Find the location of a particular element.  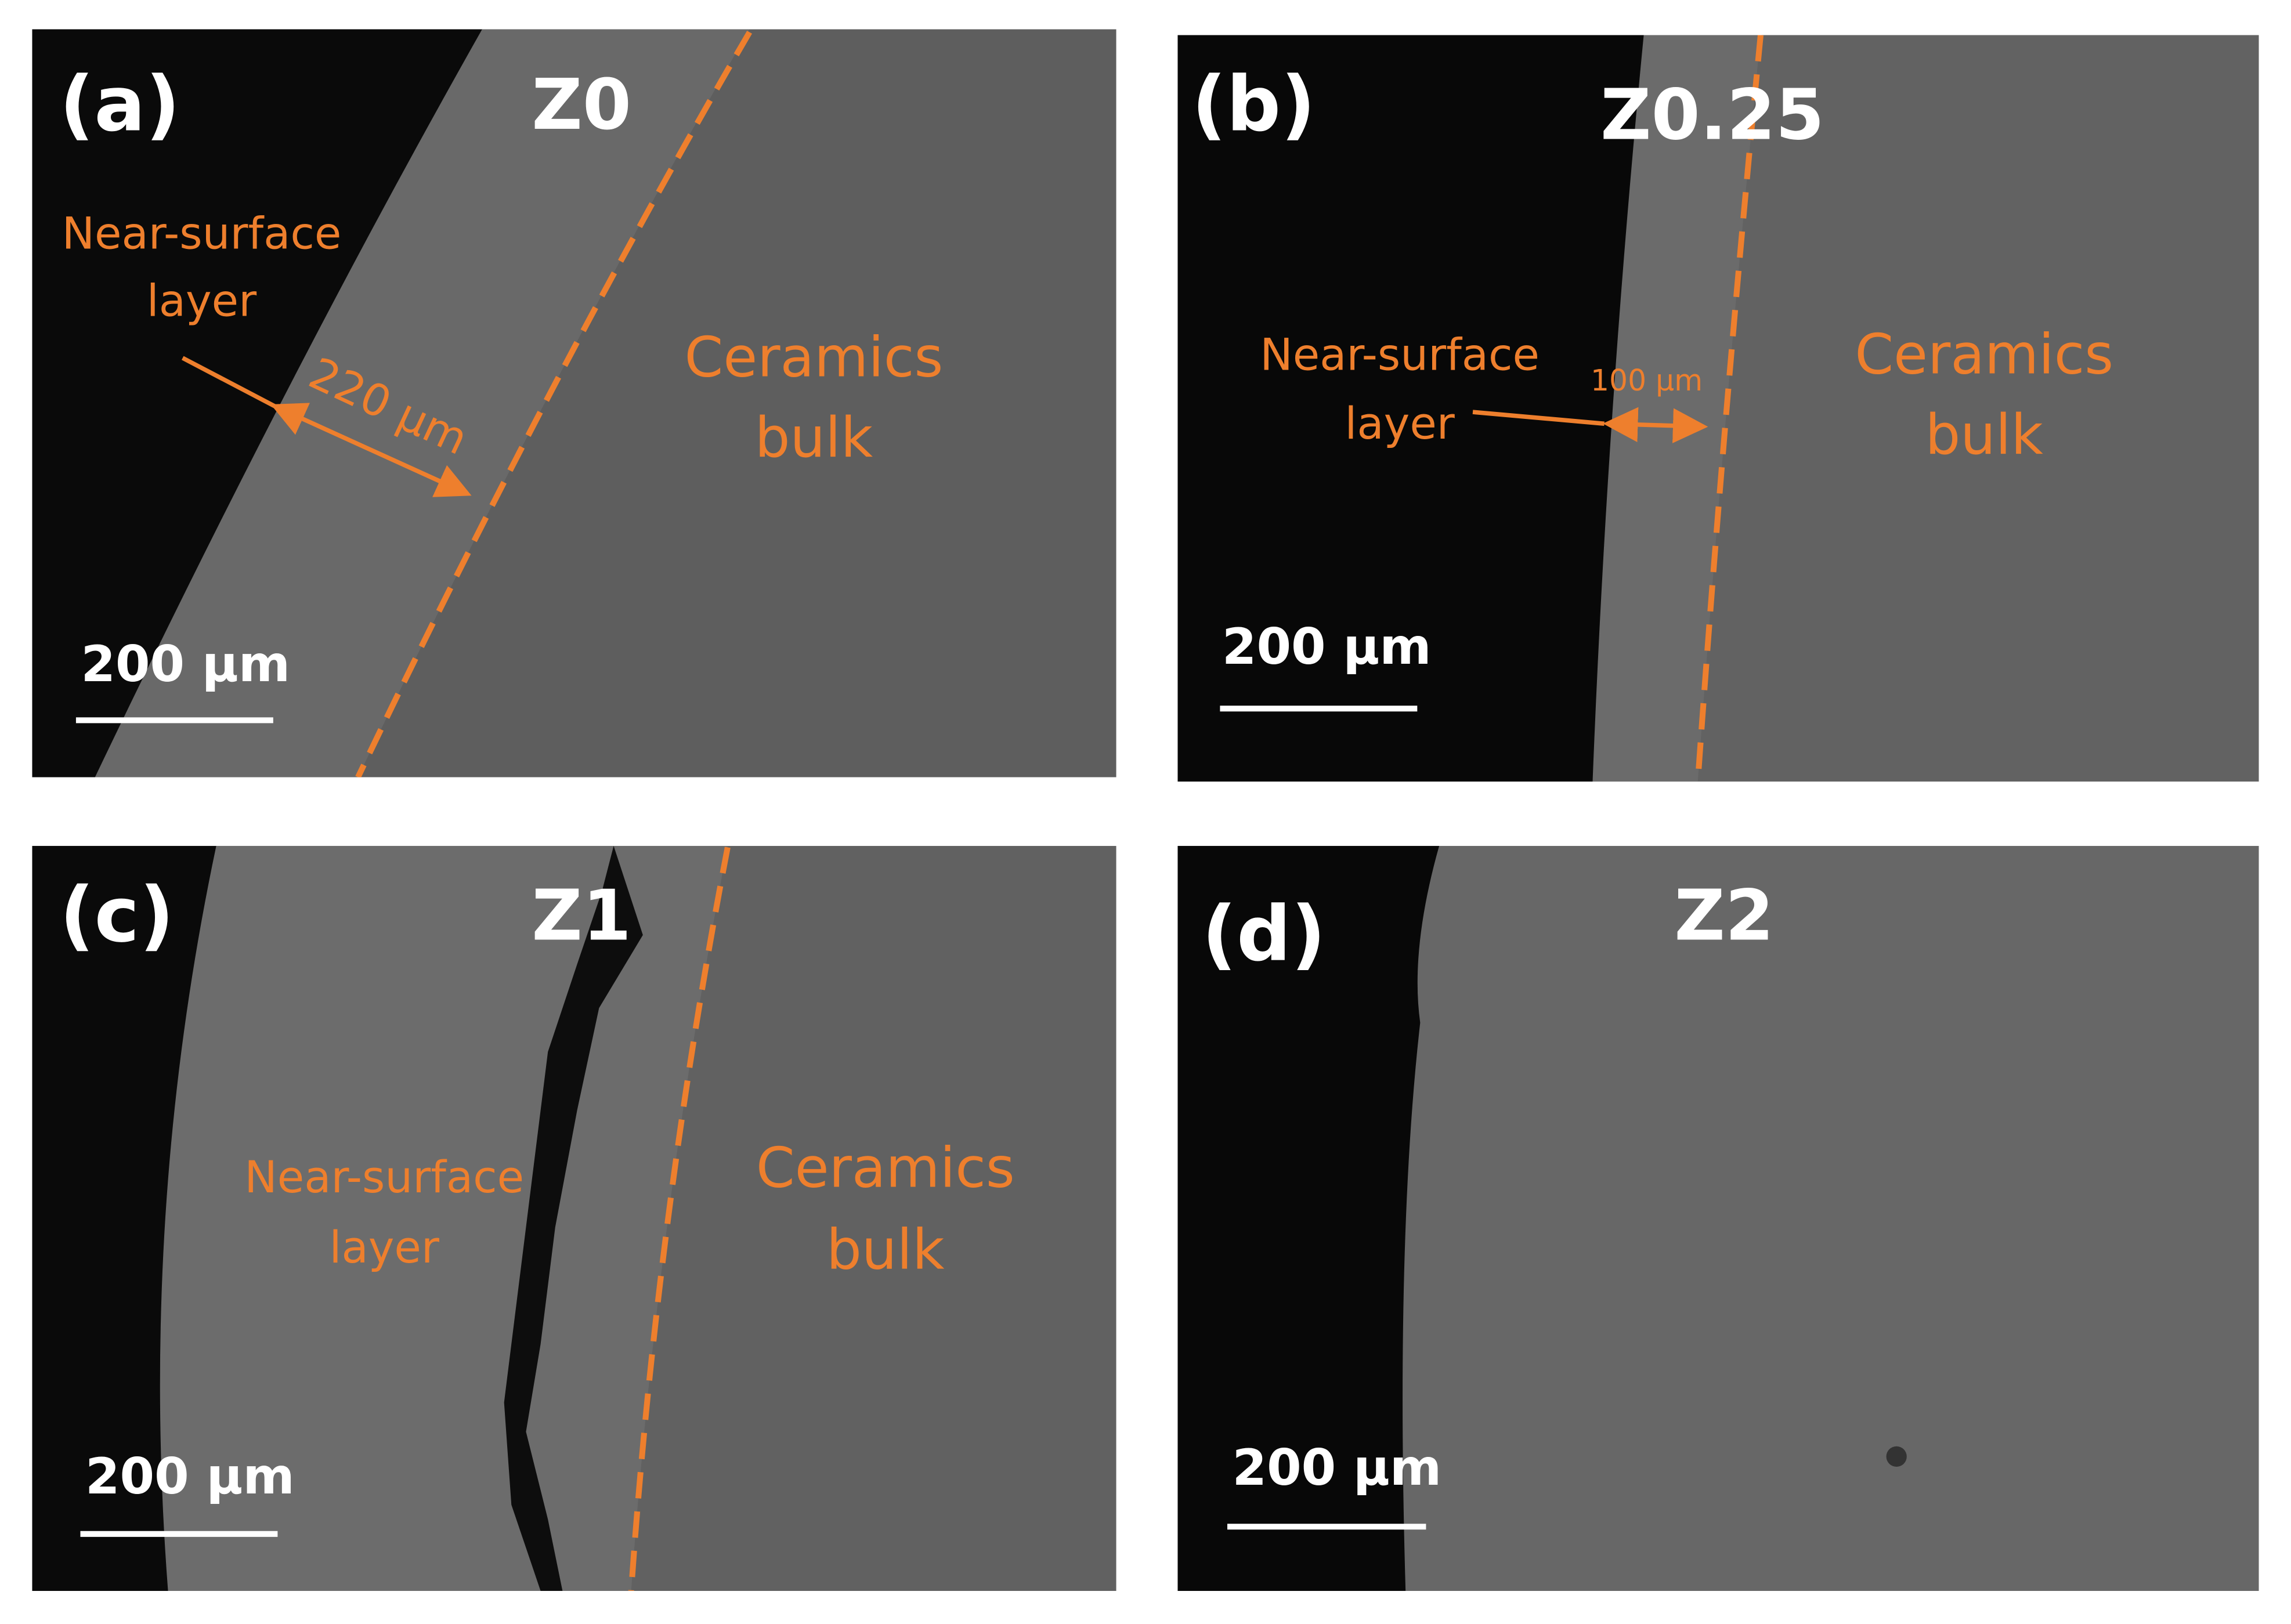

panel-label: (b) is located at coordinates (1254, 105).